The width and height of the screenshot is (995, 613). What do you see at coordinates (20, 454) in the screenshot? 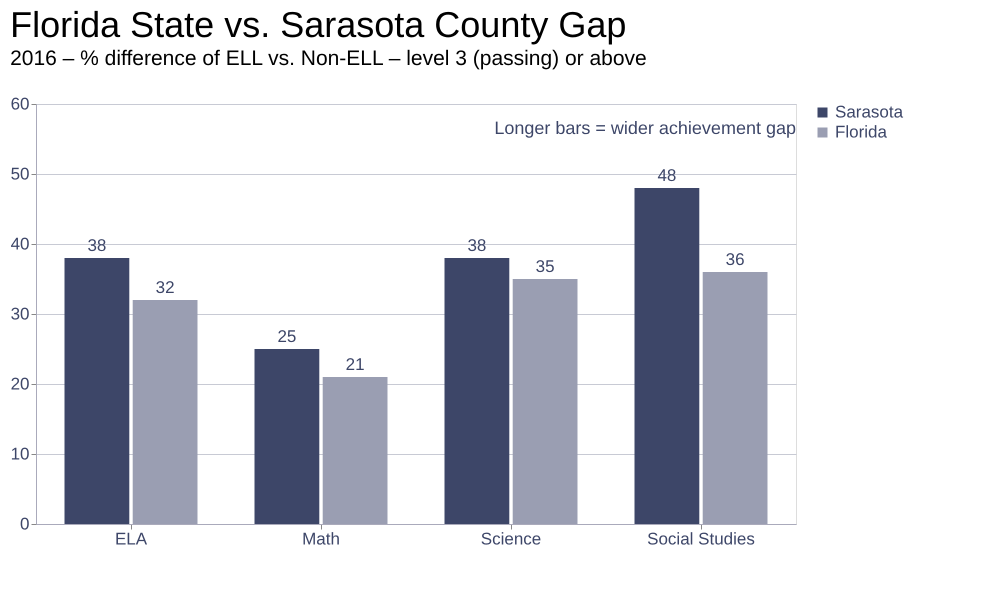
I see `y-tick-label: 10` at bounding box center [20, 454].